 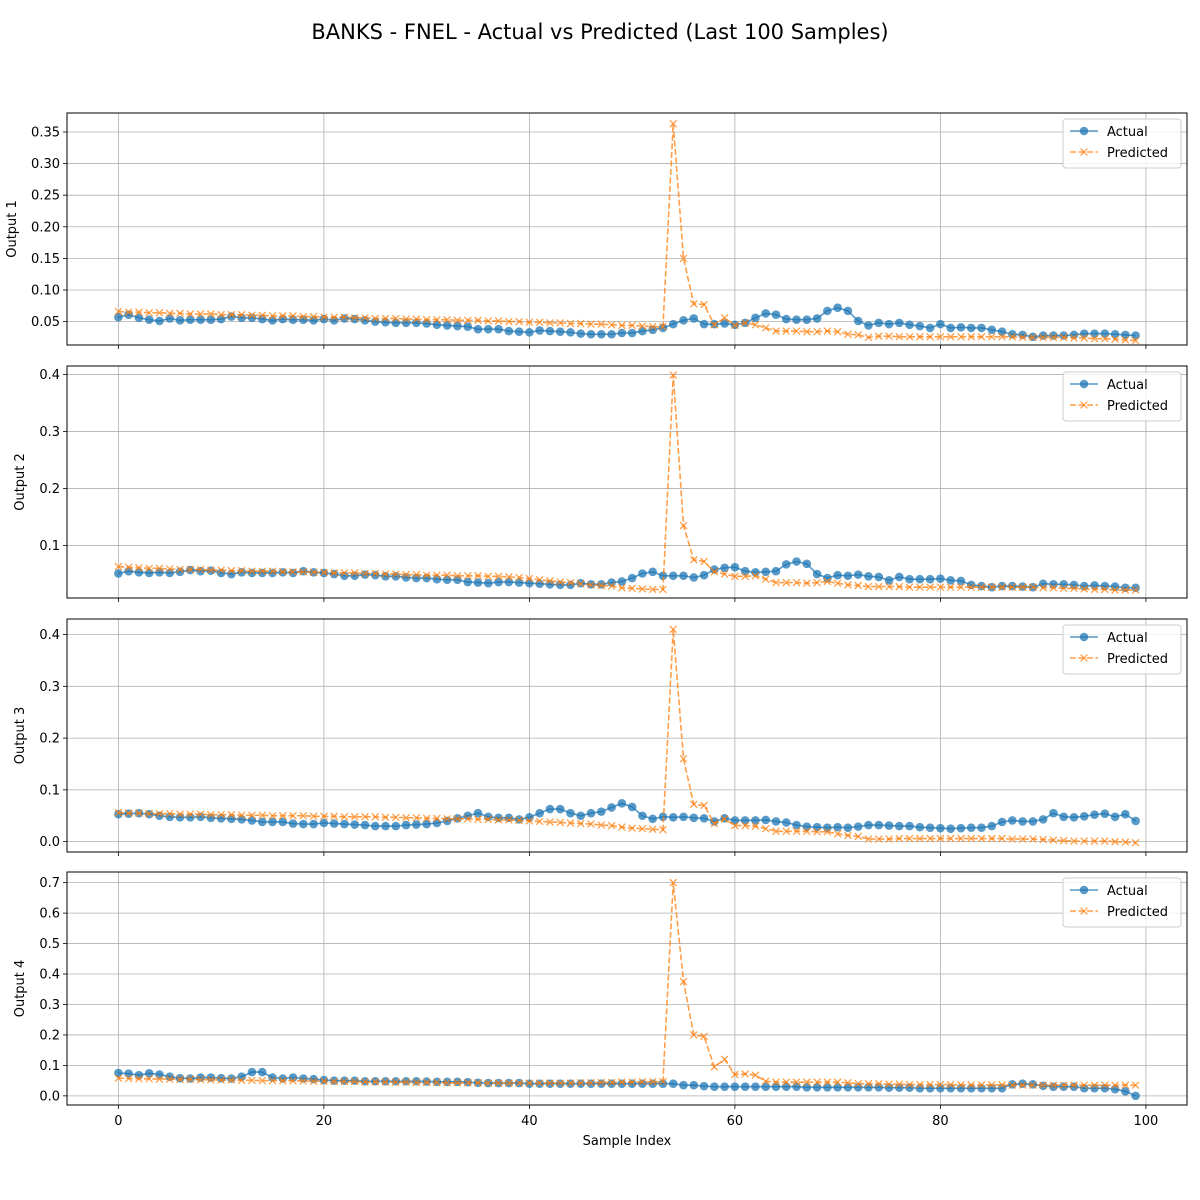 I want to click on y-tick-label: 0.30, so click(x=45, y=164).